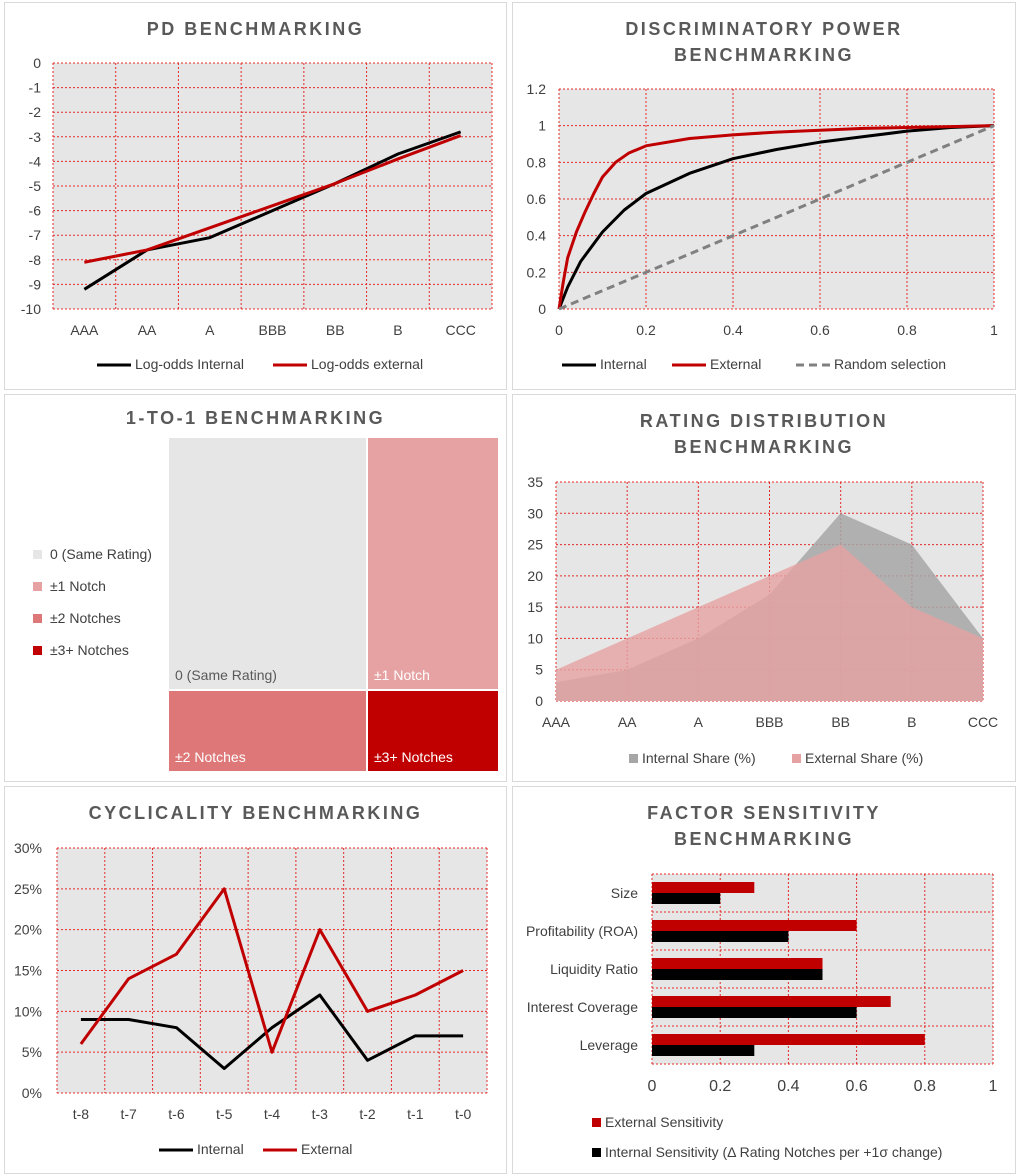 The height and width of the screenshot is (1176, 1018). What do you see at coordinates (582, 1007) in the screenshot?
I see `factor-category-label: Interest Coverage` at bounding box center [582, 1007].